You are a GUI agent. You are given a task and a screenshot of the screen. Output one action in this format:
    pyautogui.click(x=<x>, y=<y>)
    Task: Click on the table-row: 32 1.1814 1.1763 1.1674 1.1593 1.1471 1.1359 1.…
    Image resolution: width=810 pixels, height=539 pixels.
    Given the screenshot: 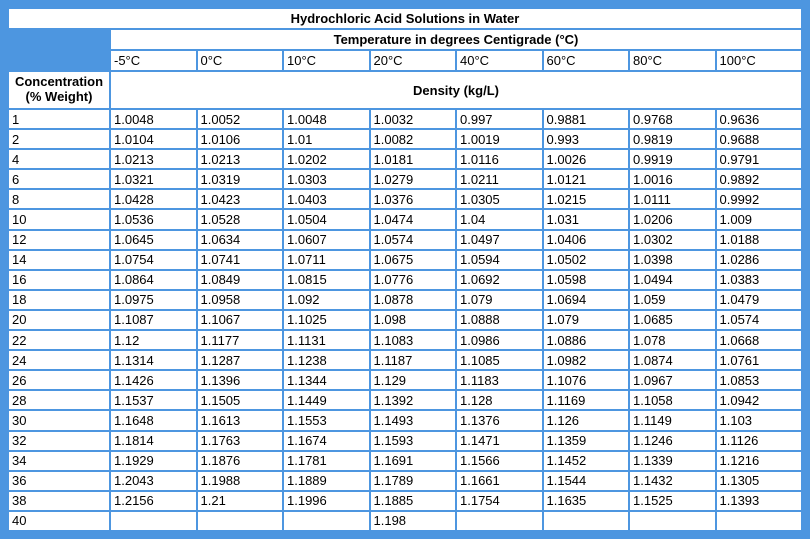 What is the action you would take?
    pyautogui.click(x=405, y=440)
    